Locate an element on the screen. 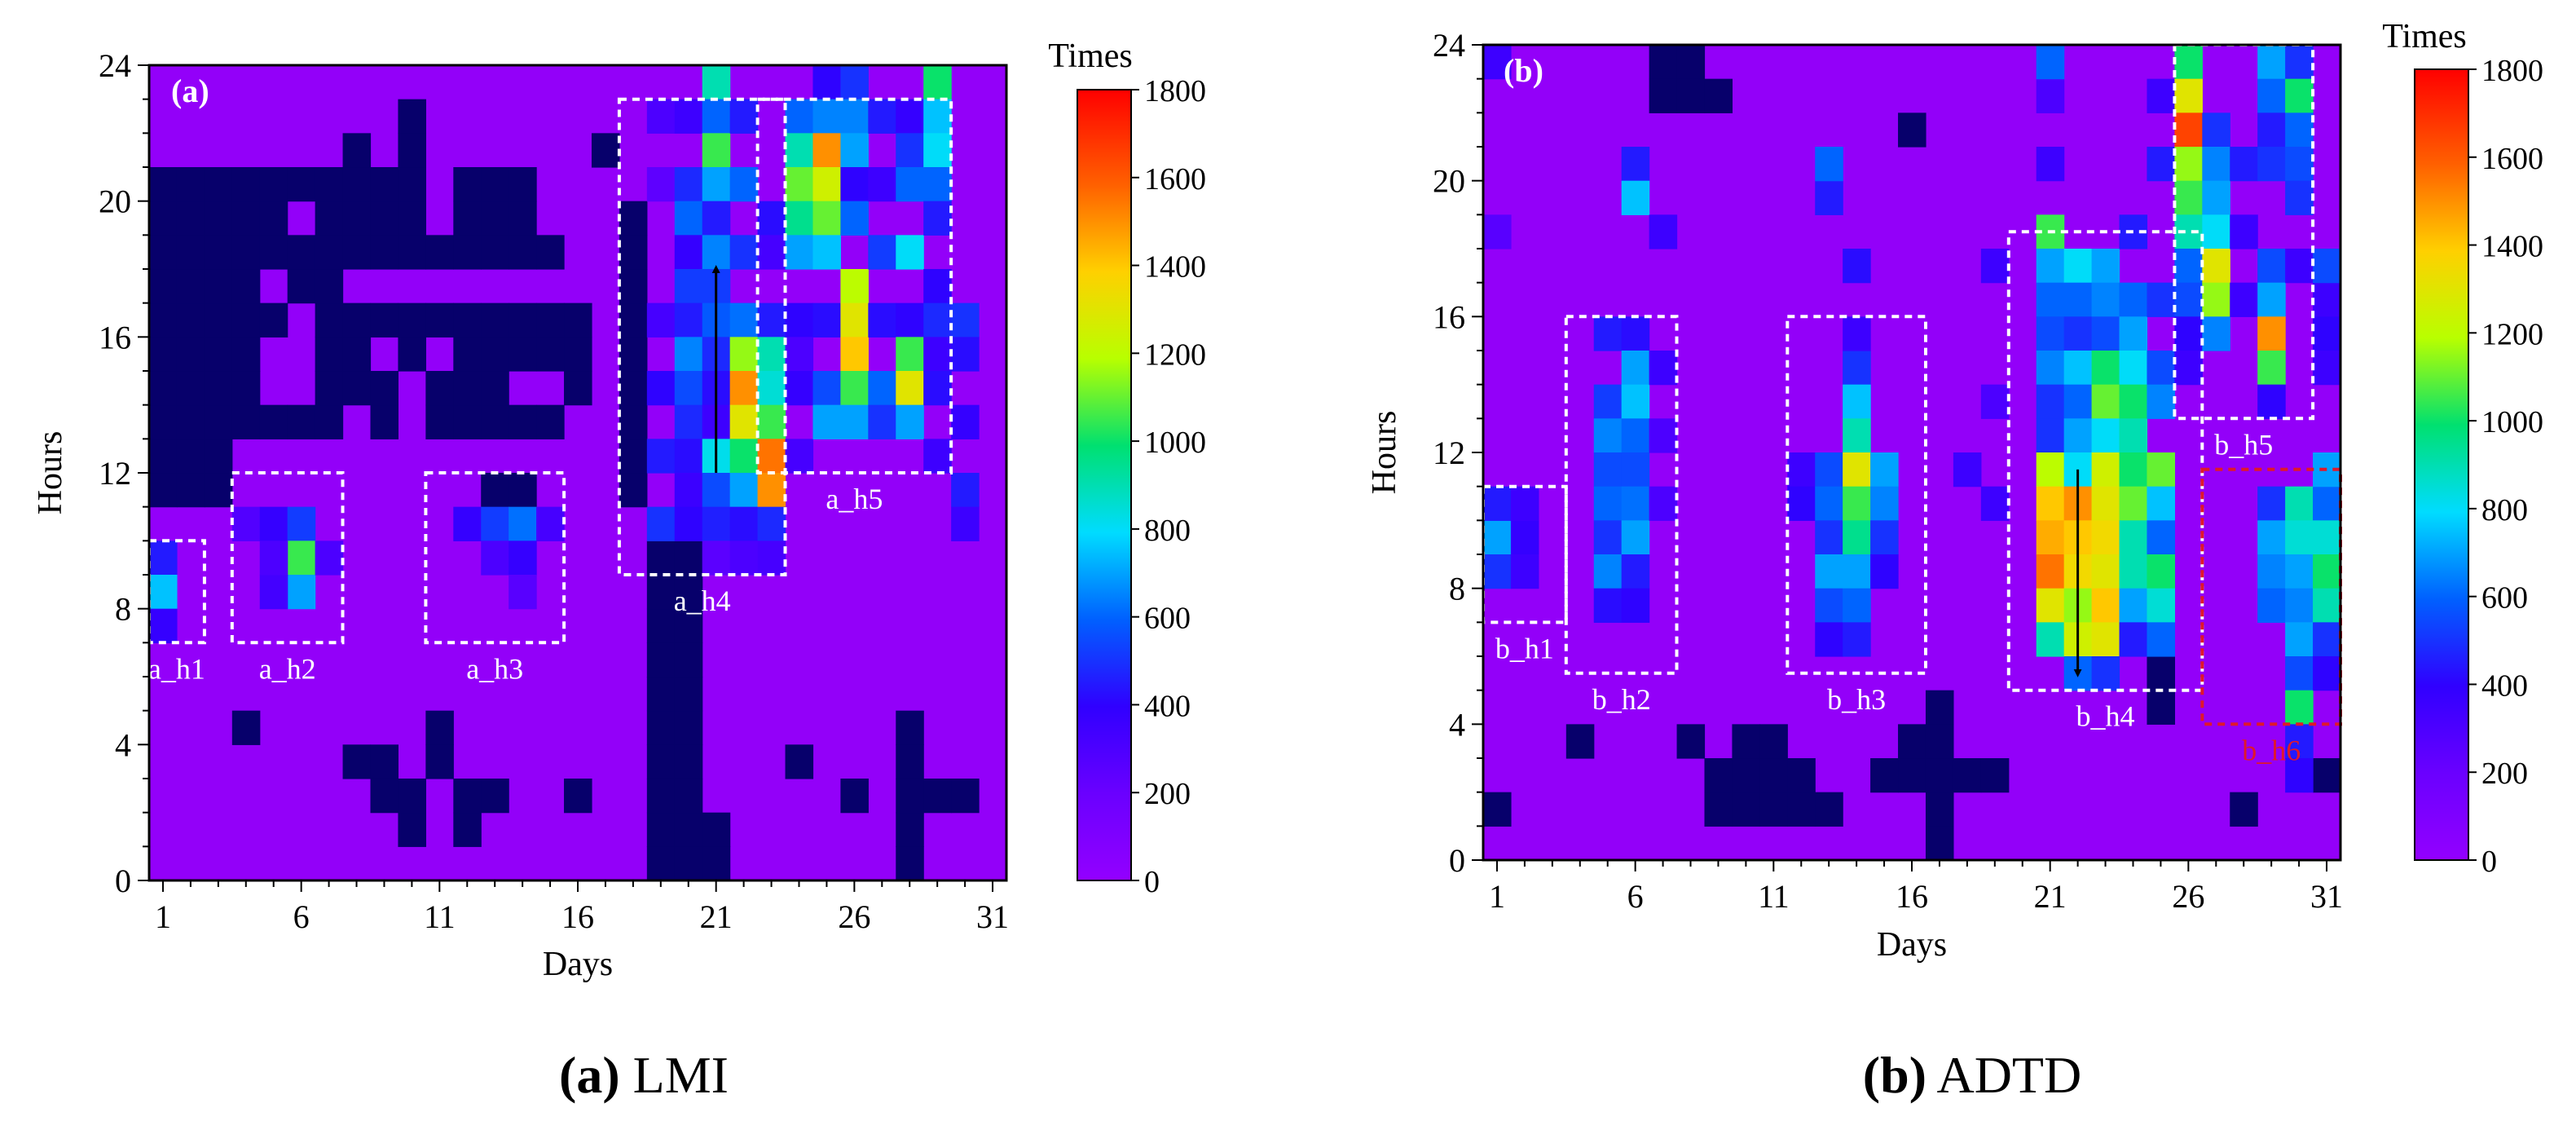  panelA-colorbar-tick-label: 1200 is located at coordinates (1175, 355).